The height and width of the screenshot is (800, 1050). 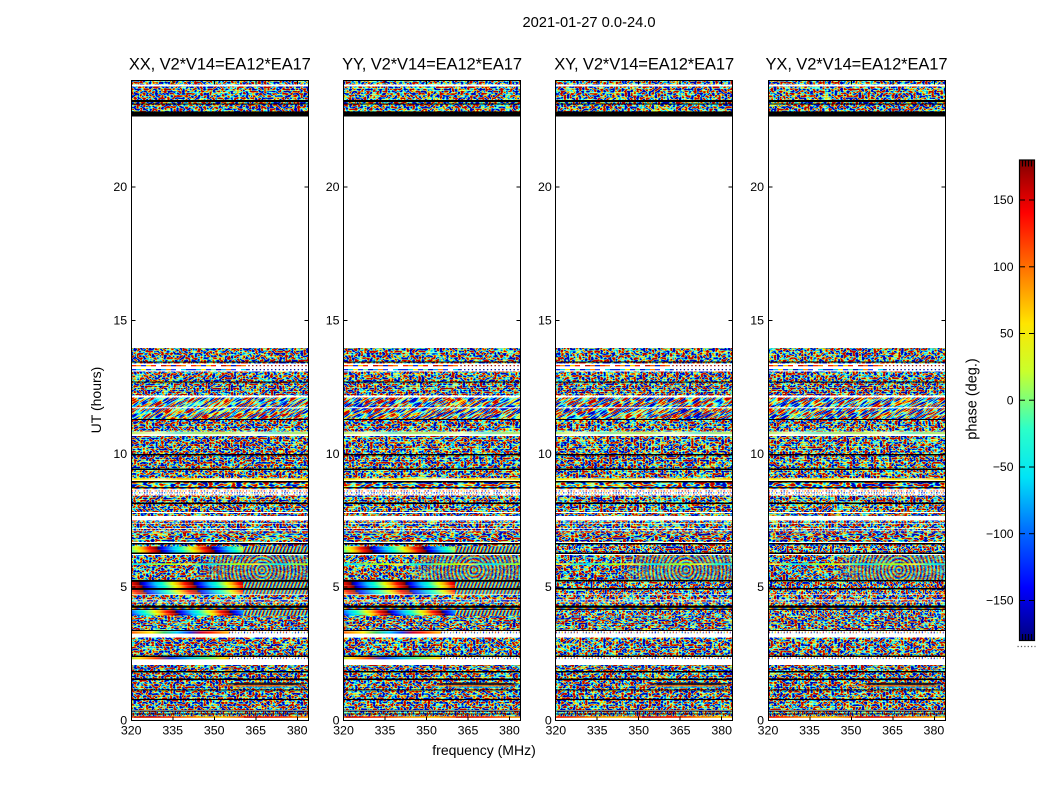 I want to click on svg-text: XY, V2*V14=EA12*EA17, so click(x=644, y=65).